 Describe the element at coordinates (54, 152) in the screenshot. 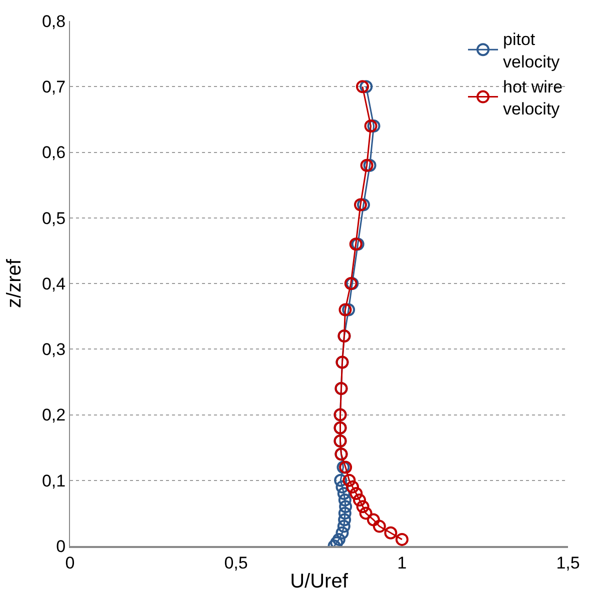

I see `y-tick-label: 0,6` at that location.